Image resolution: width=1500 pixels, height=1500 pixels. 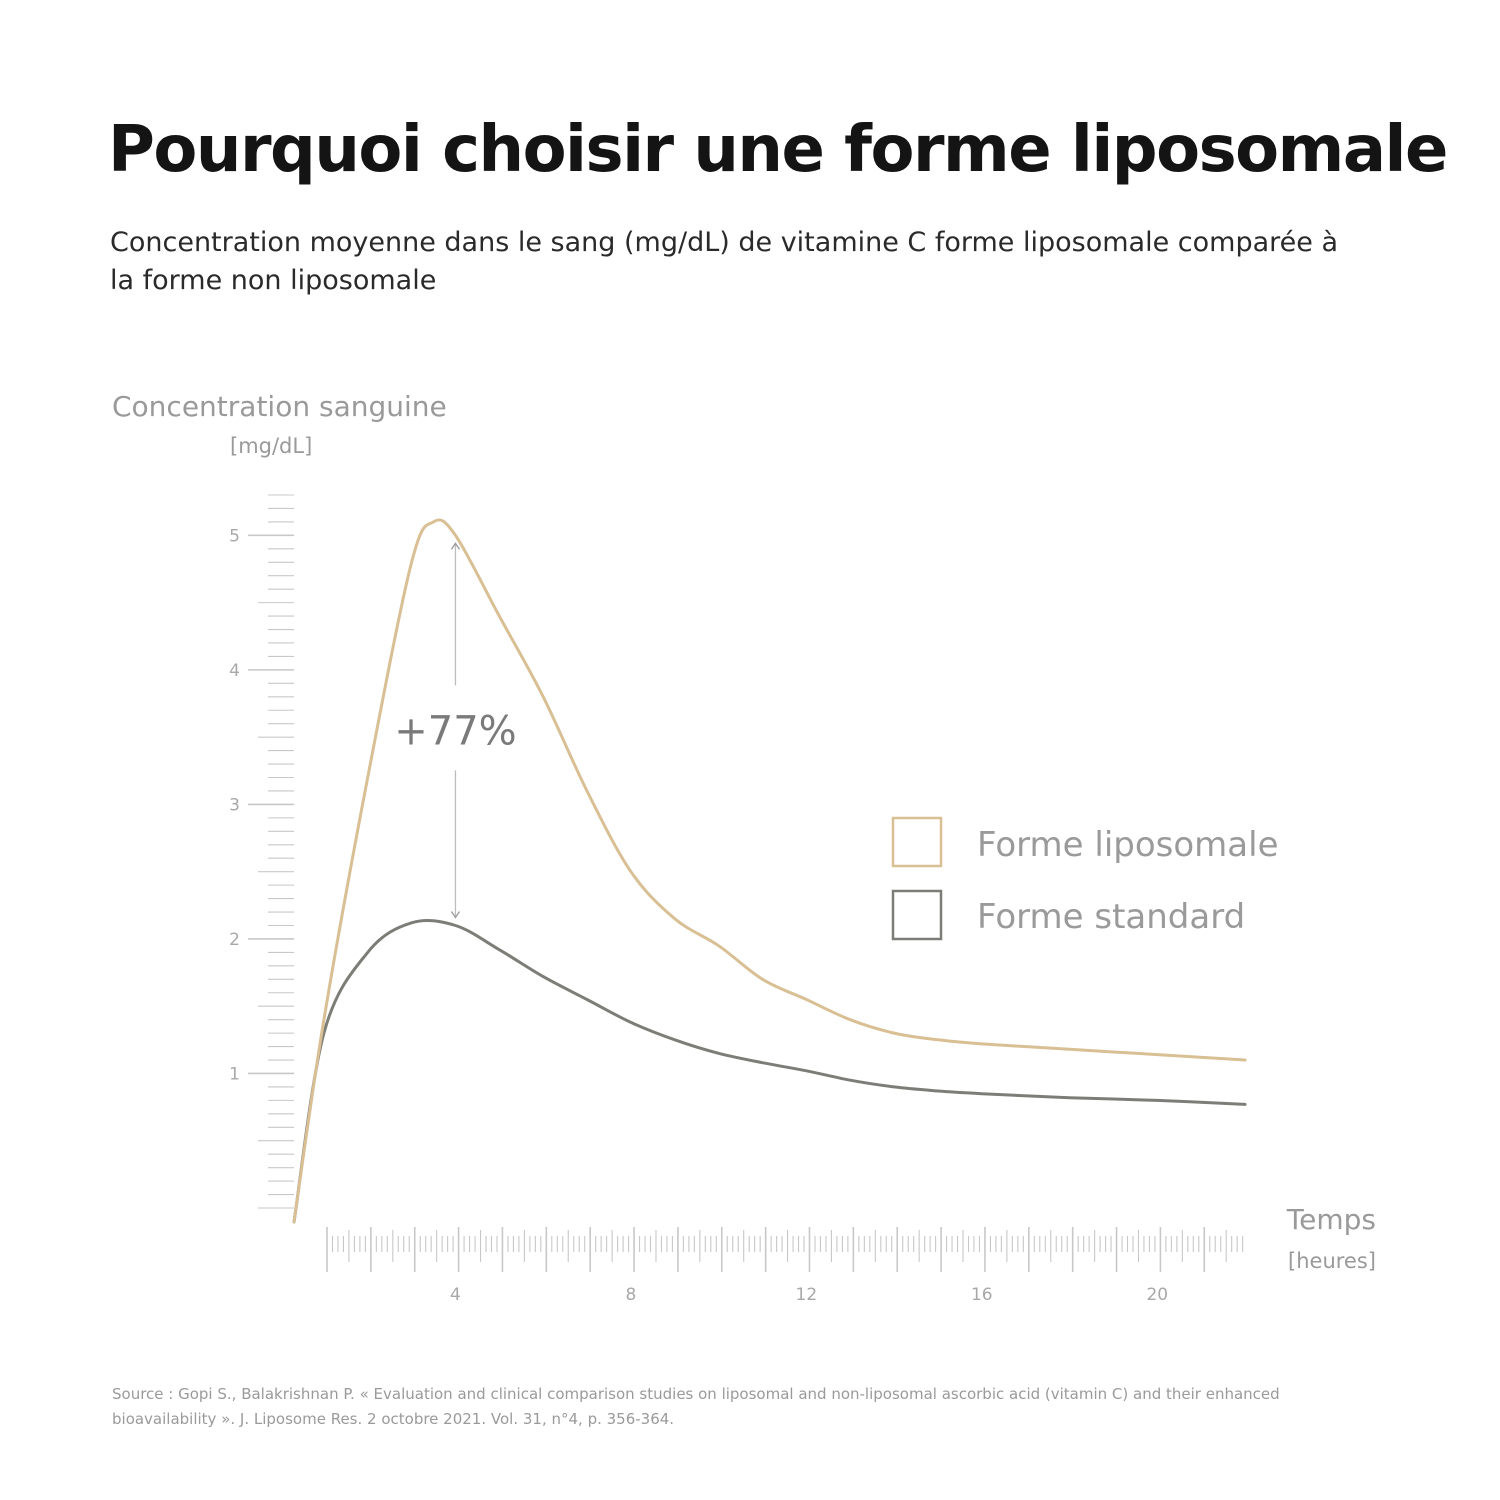 I want to click on legend-label-standard: Forme standard, so click(x=1111, y=917).